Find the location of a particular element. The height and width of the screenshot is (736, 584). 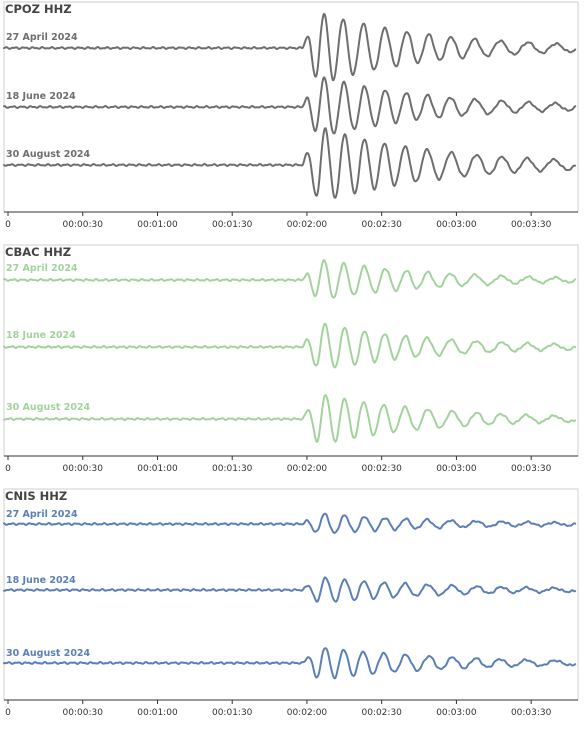

panel-title: CBAC HHZ is located at coordinates (38, 252).